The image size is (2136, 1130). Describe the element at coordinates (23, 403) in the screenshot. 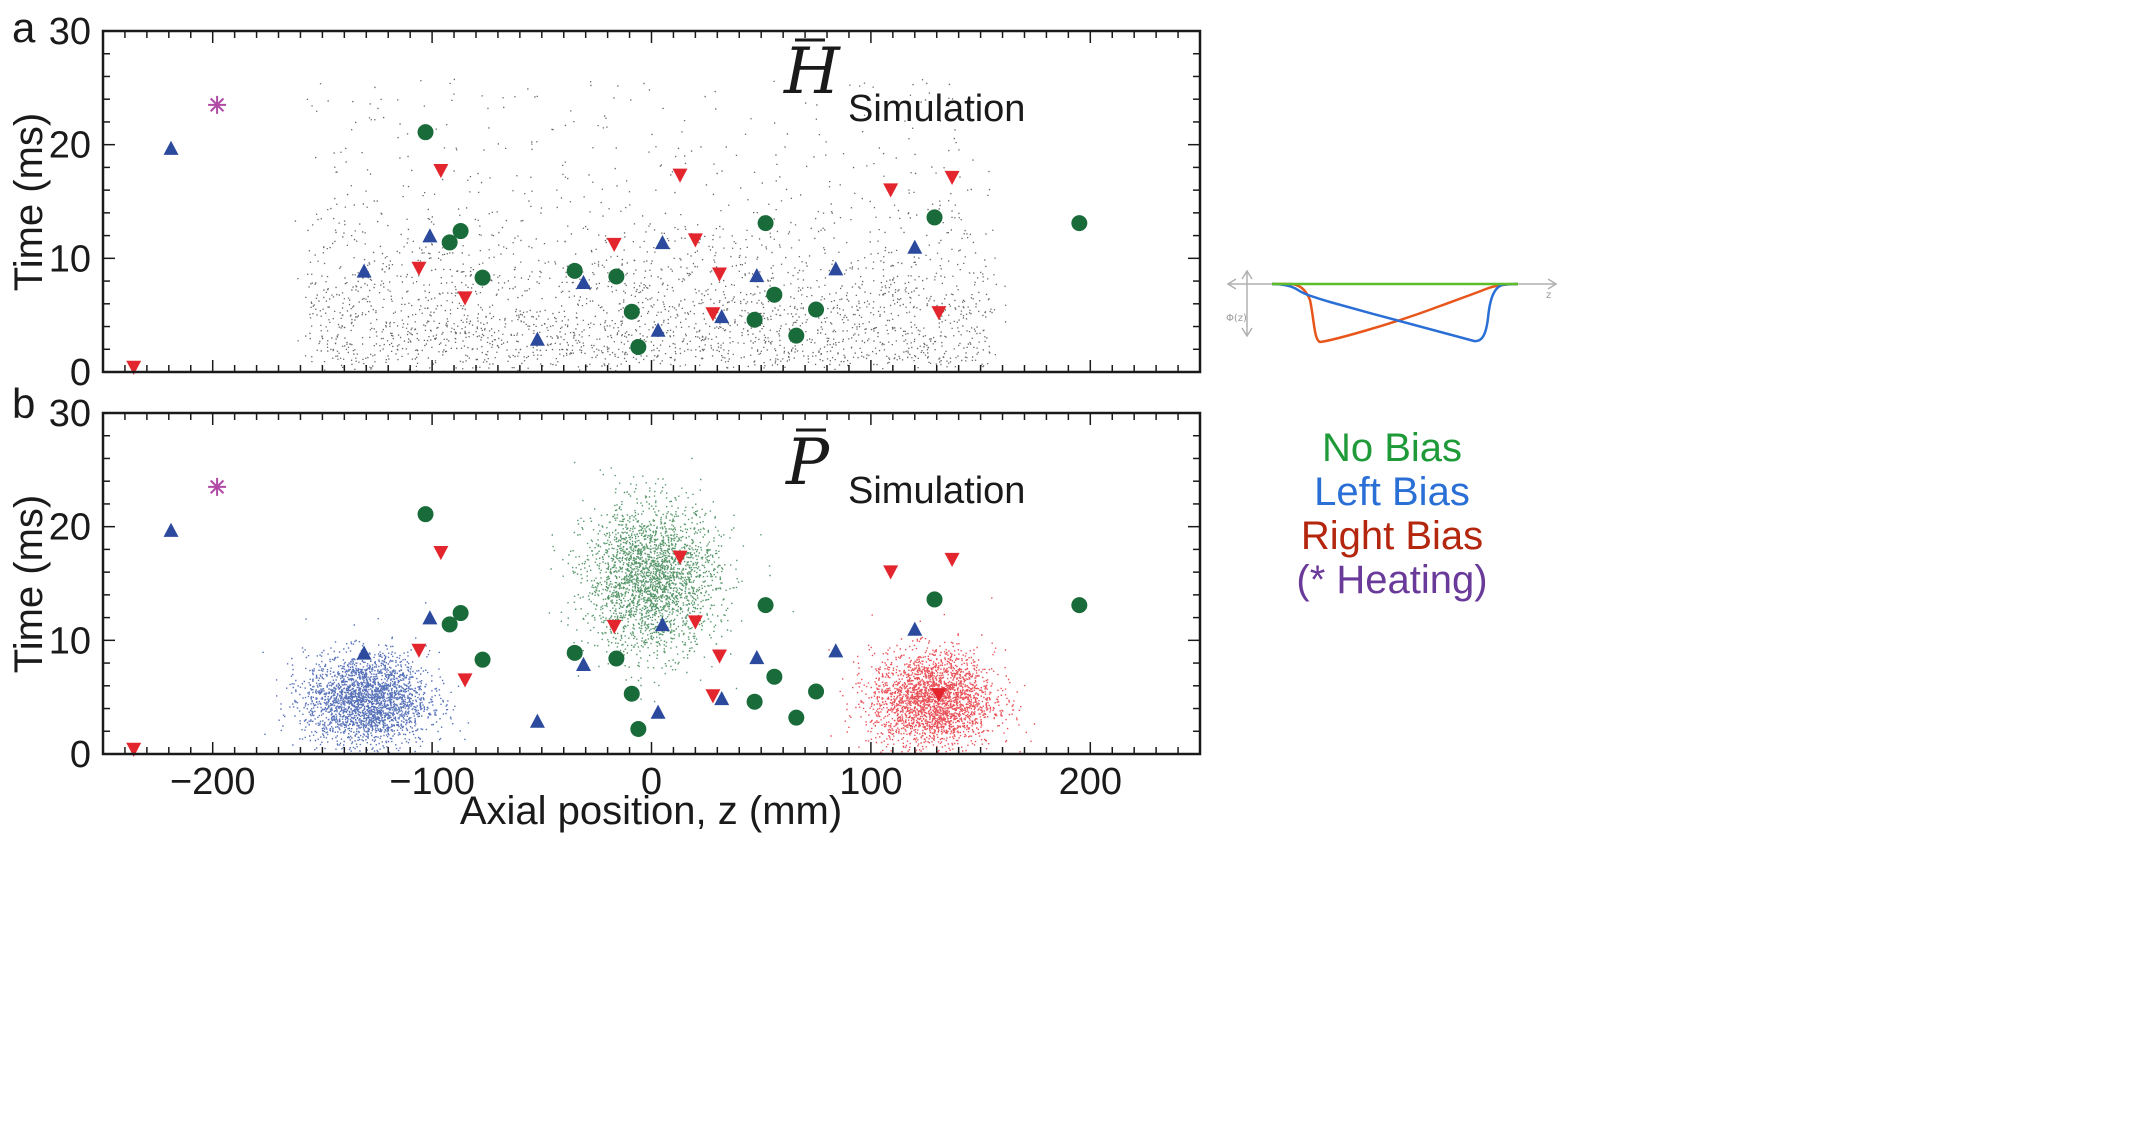

I see `panel-letter-b: b` at that location.